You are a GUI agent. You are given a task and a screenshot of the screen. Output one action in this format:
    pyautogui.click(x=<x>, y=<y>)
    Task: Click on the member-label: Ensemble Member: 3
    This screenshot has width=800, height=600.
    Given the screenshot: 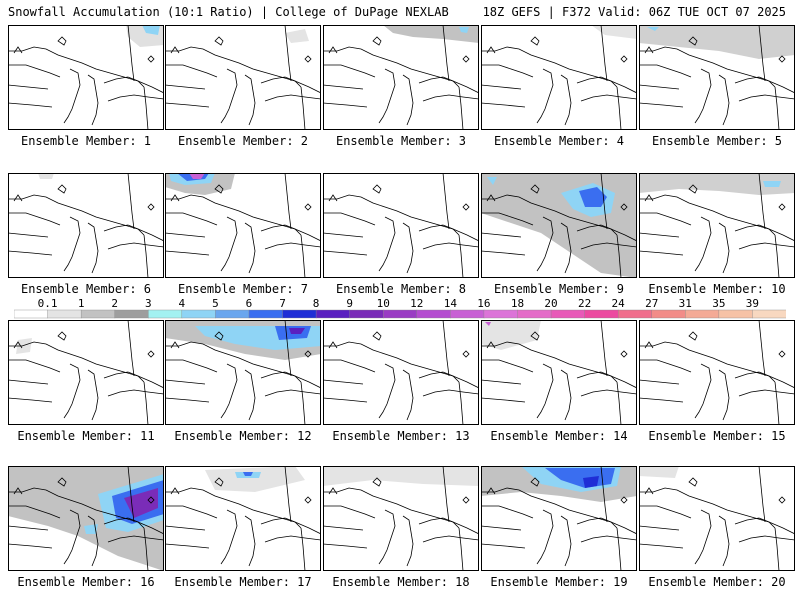 What is the action you would take?
    pyautogui.click(x=401, y=141)
    